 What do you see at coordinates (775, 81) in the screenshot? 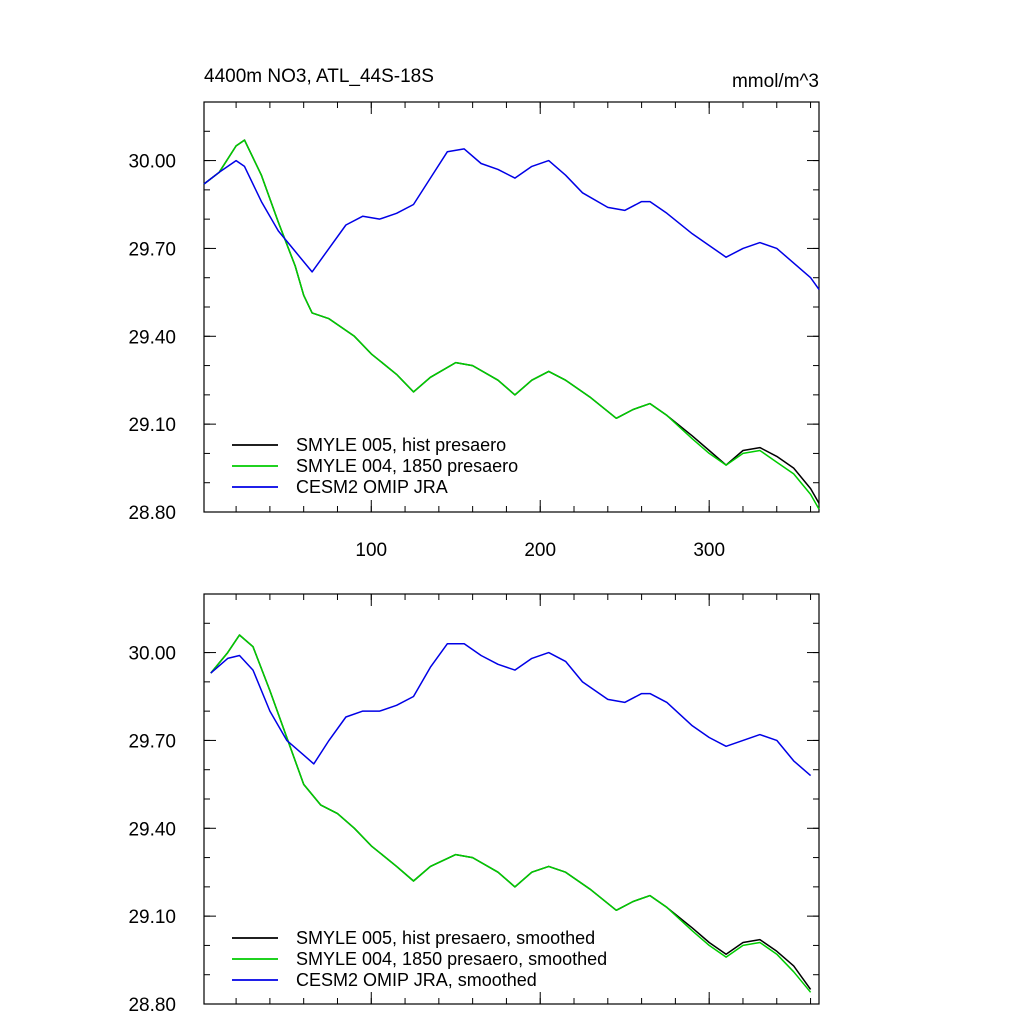
I see `units-label: mmol/m^3` at bounding box center [775, 81].